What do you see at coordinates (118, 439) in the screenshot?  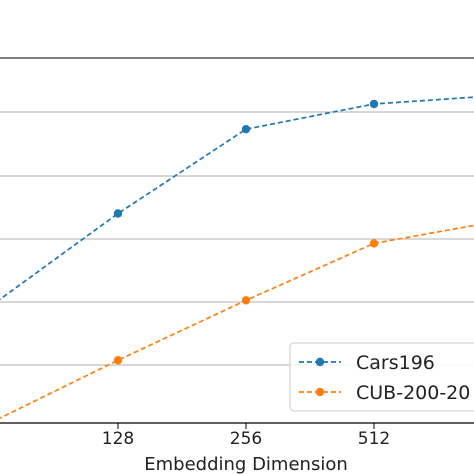 I see `x-tick-label-128: 128` at bounding box center [118, 439].